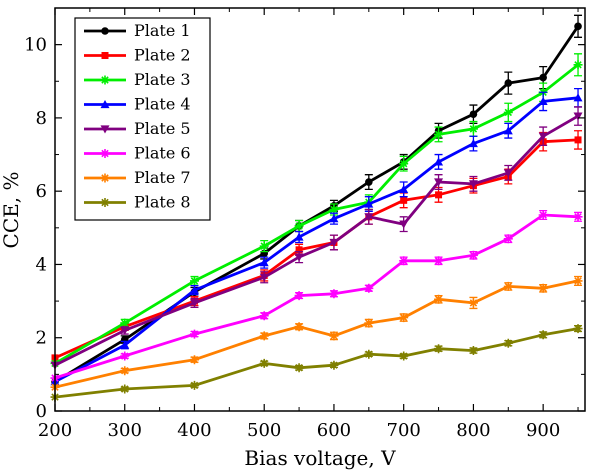  Describe the element at coordinates (162, 177) in the screenshot. I see `legend-label: Plate 7` at that location.